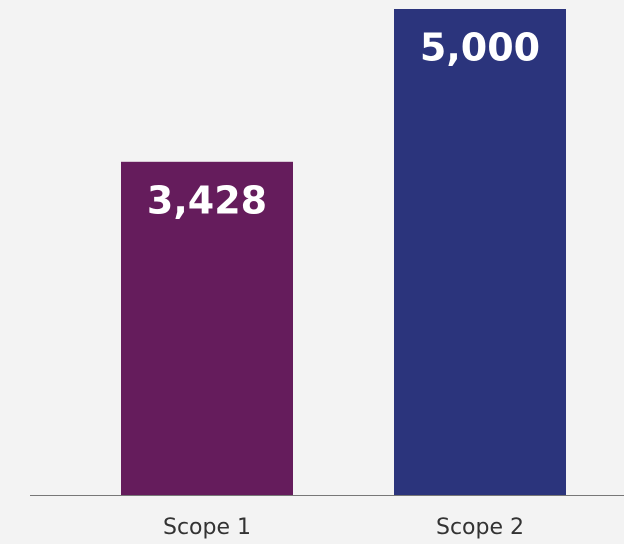 Image resolution: width=624 pixels, height=544 pixels. Describe the element at coordinates (480, 527) in the screenshot. I see `x-tick-label: Scope 2` at that location.